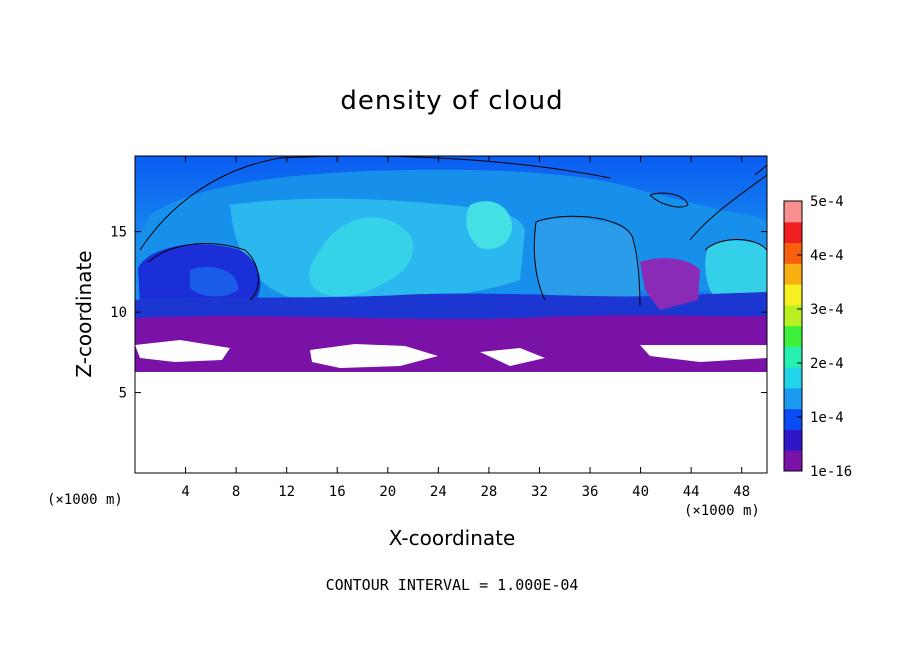  I want to click on colorbar-tick-label: 4e-4, so click(827, 256).